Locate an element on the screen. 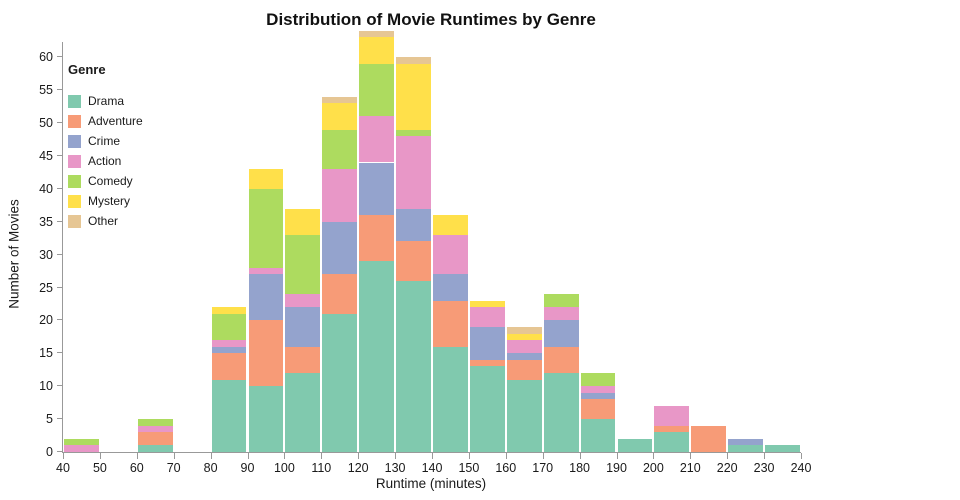 The image size is (960, 500). y-tick-label: 30 is located at coordinates (46, 254).